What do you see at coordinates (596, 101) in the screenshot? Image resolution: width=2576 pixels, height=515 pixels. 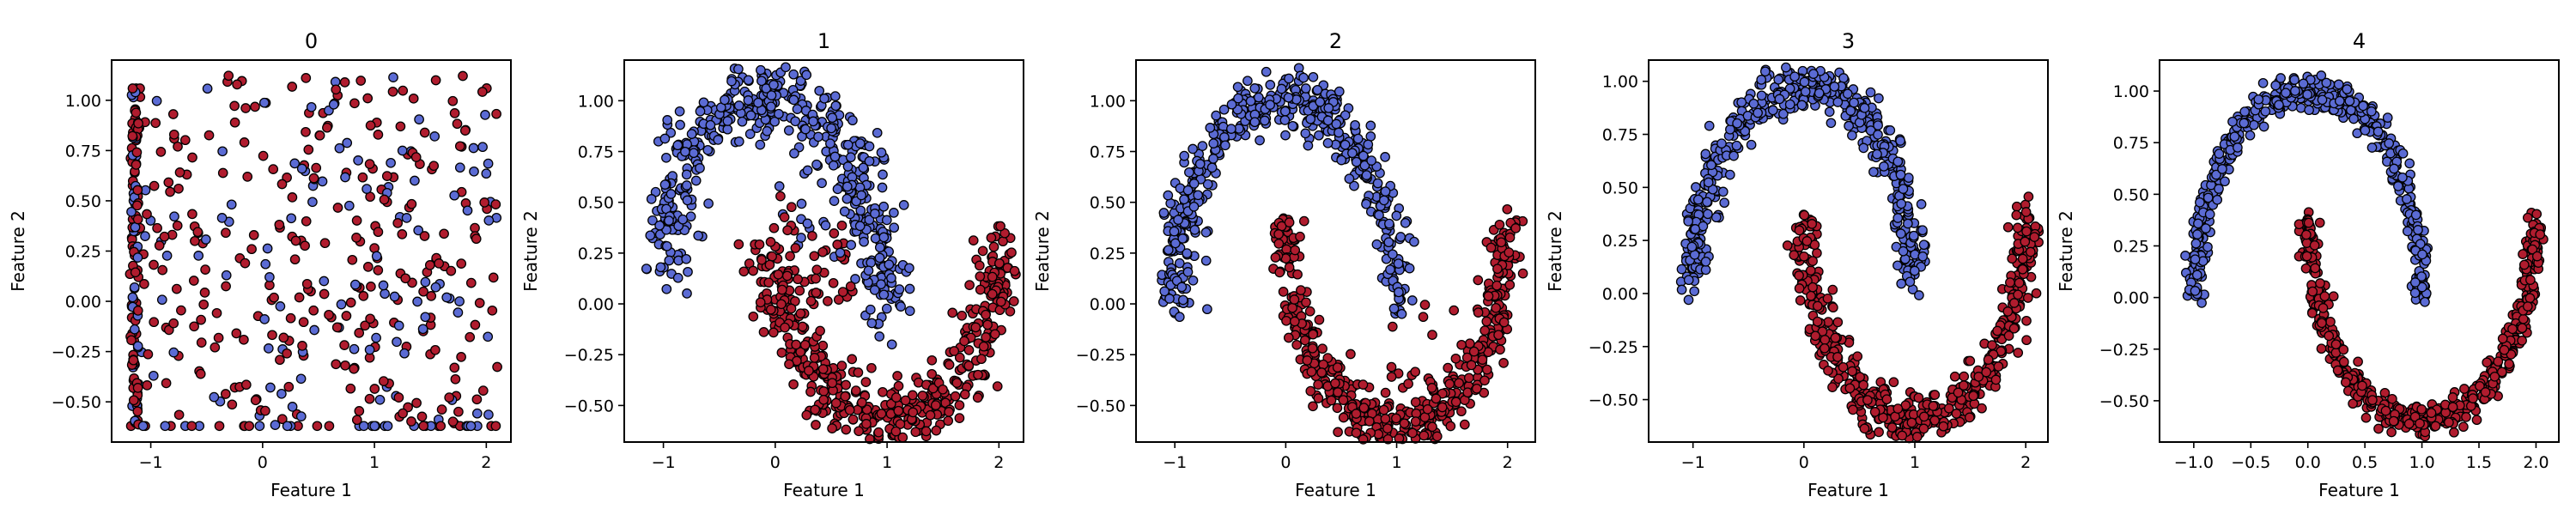 I see `y-tick-label: 1.00` at bounding box center [596, 101].